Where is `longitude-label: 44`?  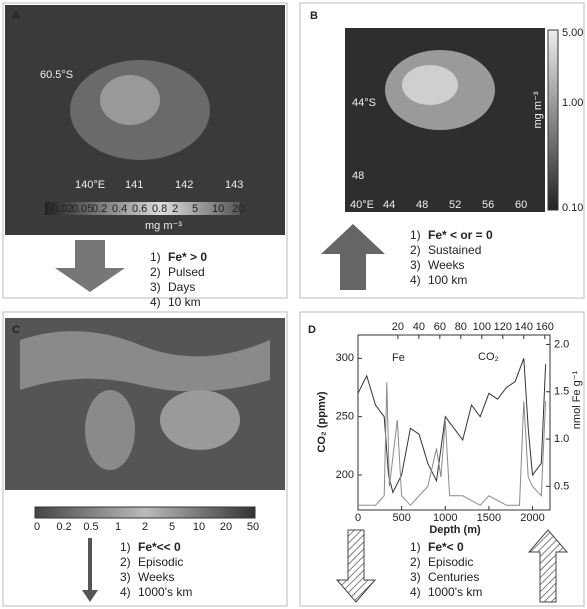
longitude-label: 44 is located at coordinates (389, 205).